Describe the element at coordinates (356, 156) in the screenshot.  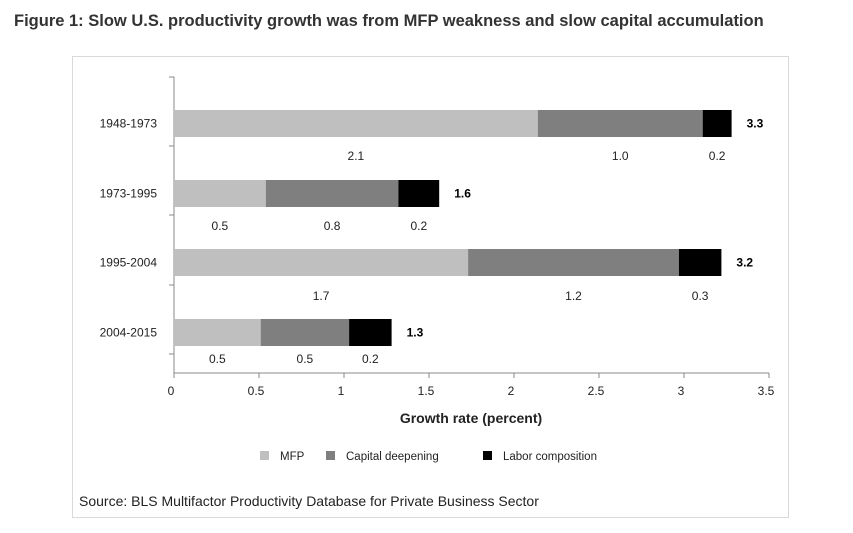
I see `segment-value-label: 2.1` at that location.